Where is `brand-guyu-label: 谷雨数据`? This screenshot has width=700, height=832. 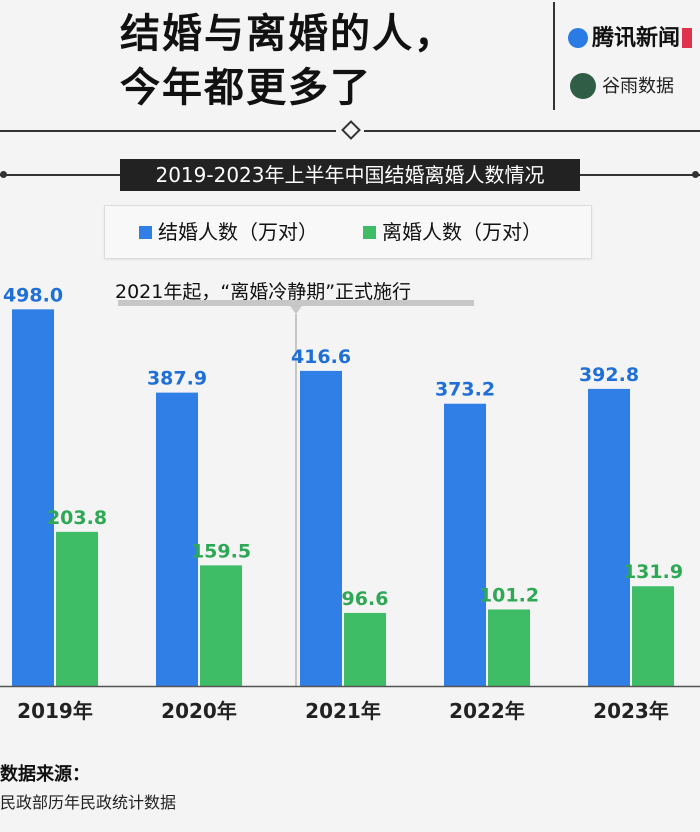
brand-guyu-label: 谷雨数据 is located at coordinates (638, 86).